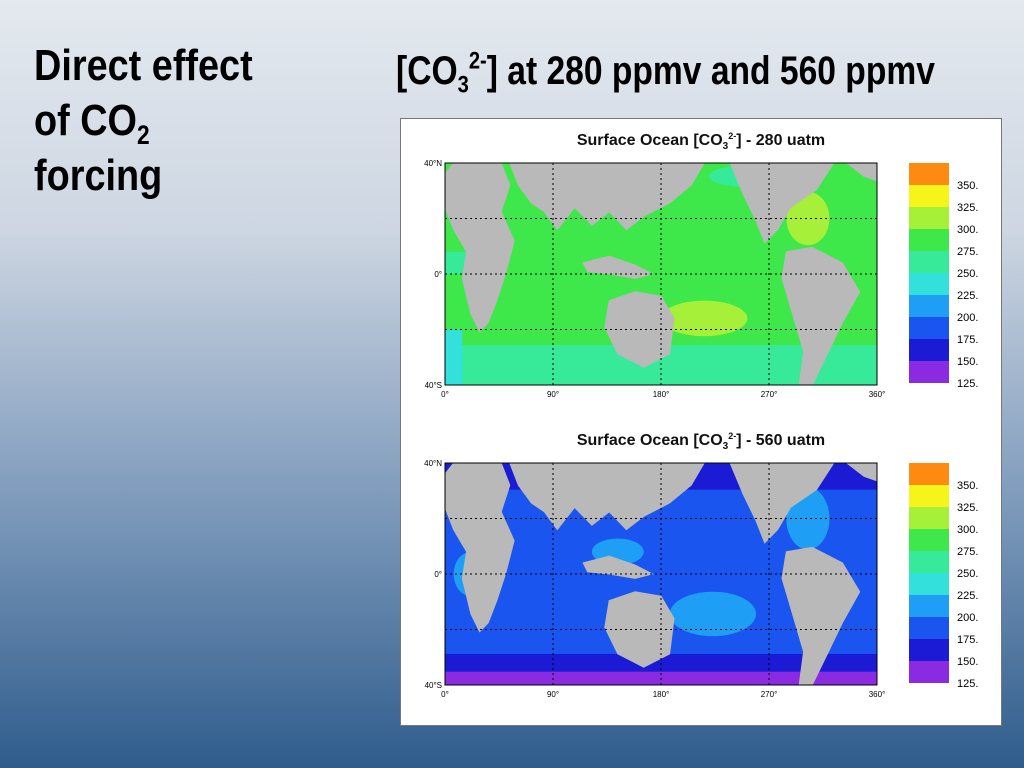  I want to click on right-title-sub: 3, so click(463, 85).